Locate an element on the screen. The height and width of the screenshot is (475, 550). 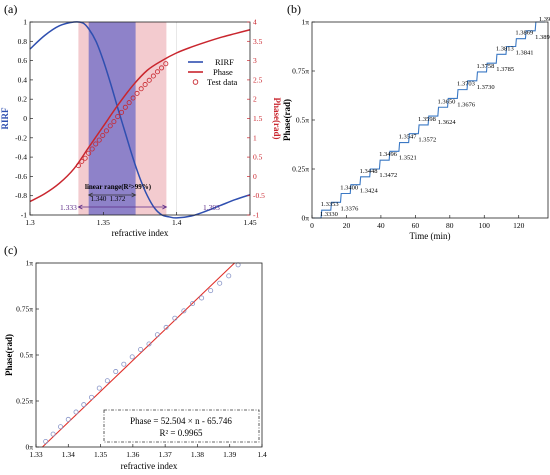
a-outer-arrowhead-right is located at coordinates (165, 207).